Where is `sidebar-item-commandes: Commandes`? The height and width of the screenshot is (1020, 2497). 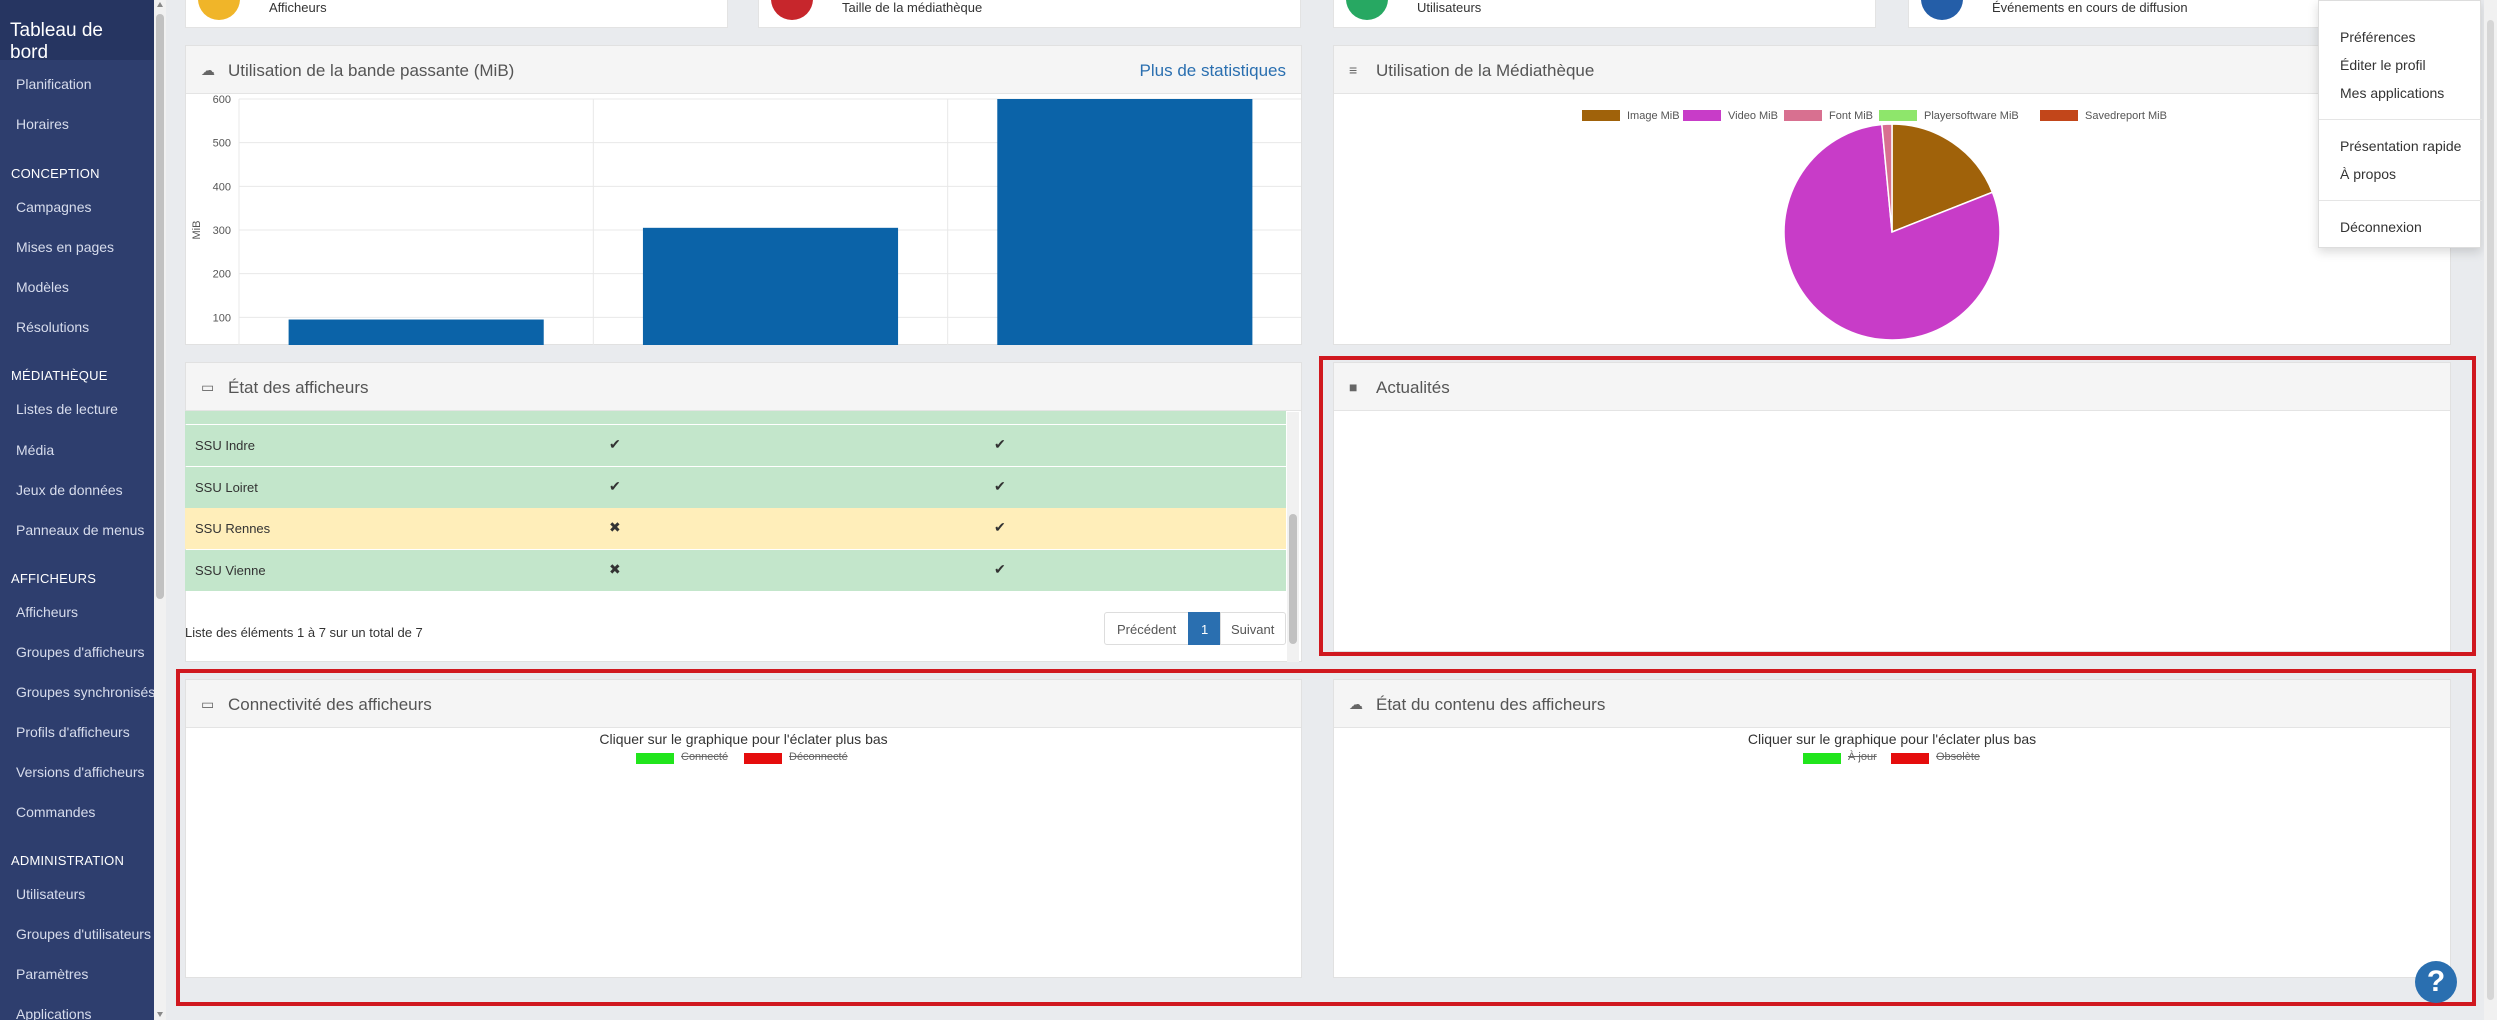 sidebar-item-commandes: Commandes is located at coordinates (56, 812).